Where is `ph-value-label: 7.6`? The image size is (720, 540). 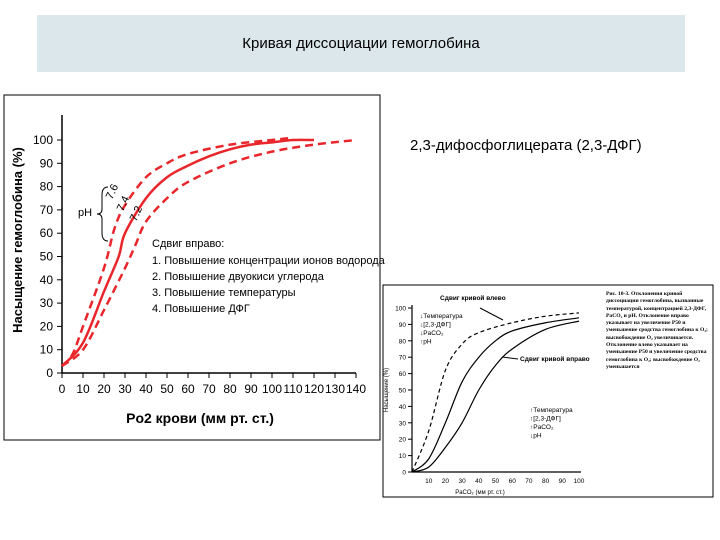 ph-value-label: 7.6 is located at coordinates (112, 191).